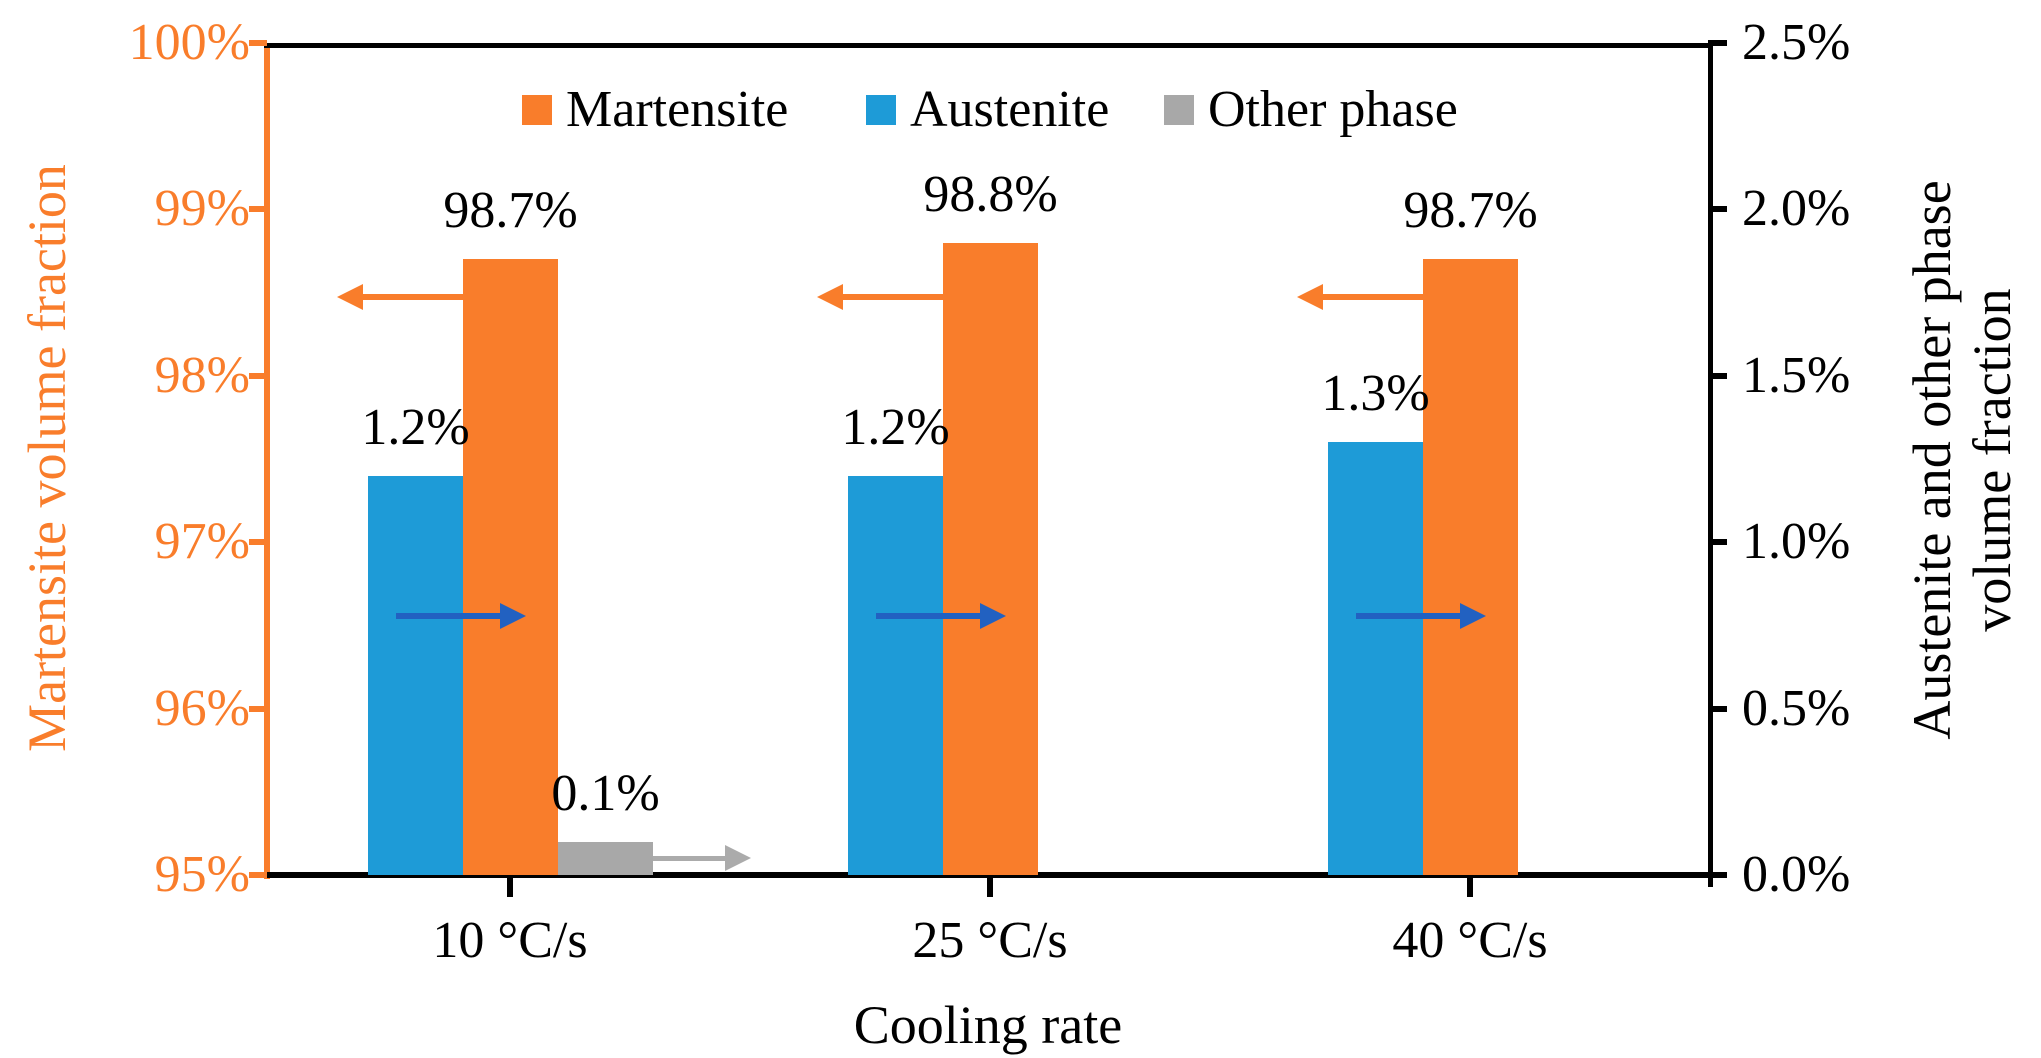  I want to click on x-axis-tick-label: 40 °C/s, so click(1470, 940).